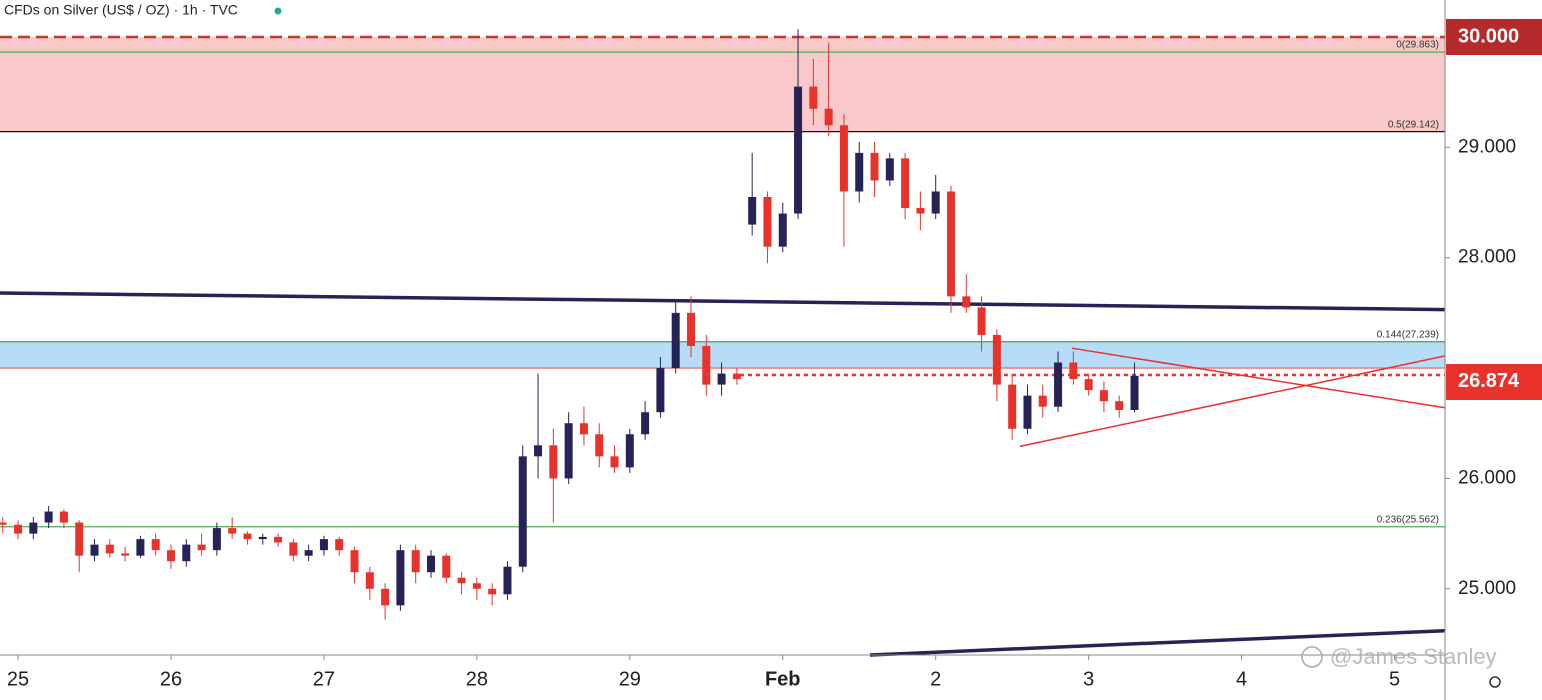 Image resolution: width=1542 pixels, height=700 pixels. What do you see at coordinates (1088, 679) in the screenshot?
I see `x-tick-label: 3` at bounding box center [1088, 679].